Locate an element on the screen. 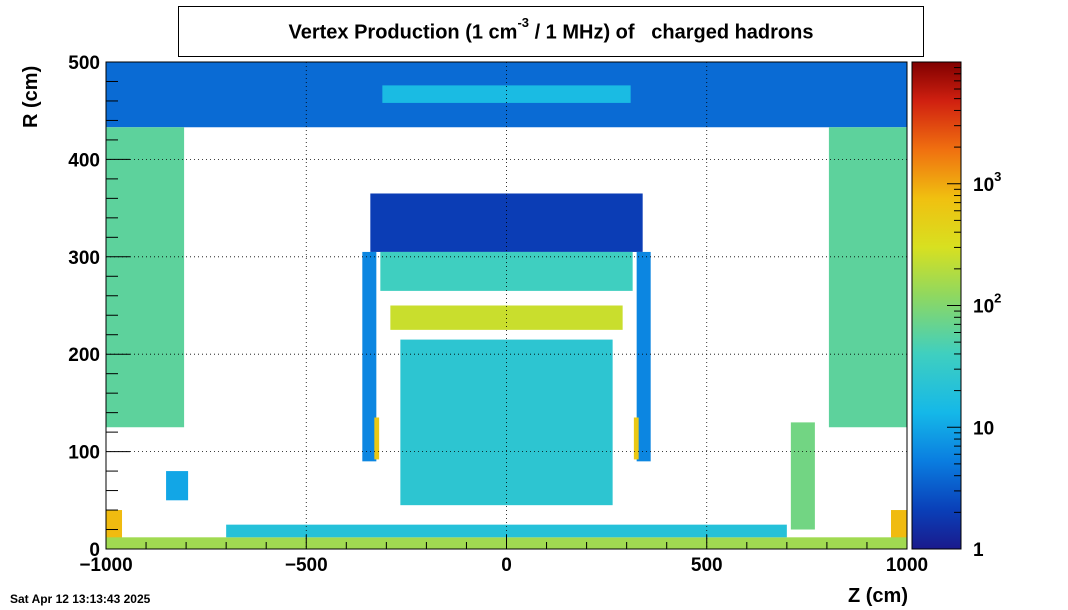 The width and height of the screenshot is (1068, 610). title-exponent: -3 is located at coordinates (523, 22).